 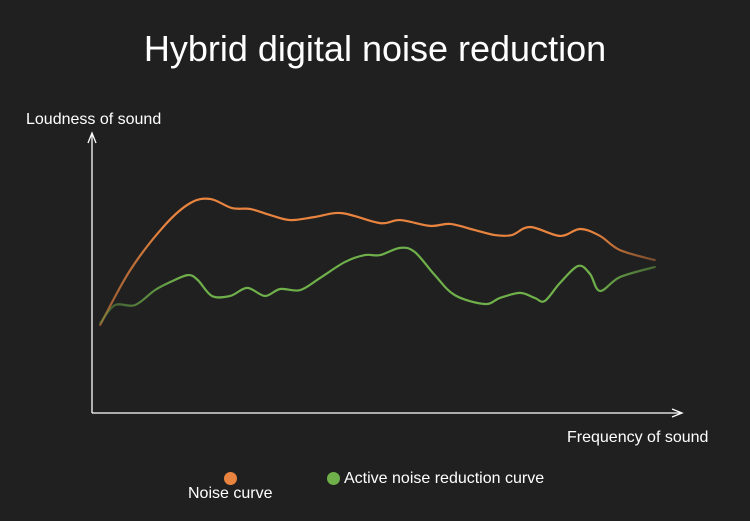 What do you see at coordinates (230, 478) in the screenshot?
I see `legend-marker-noise` at bounding box center [230, 478].